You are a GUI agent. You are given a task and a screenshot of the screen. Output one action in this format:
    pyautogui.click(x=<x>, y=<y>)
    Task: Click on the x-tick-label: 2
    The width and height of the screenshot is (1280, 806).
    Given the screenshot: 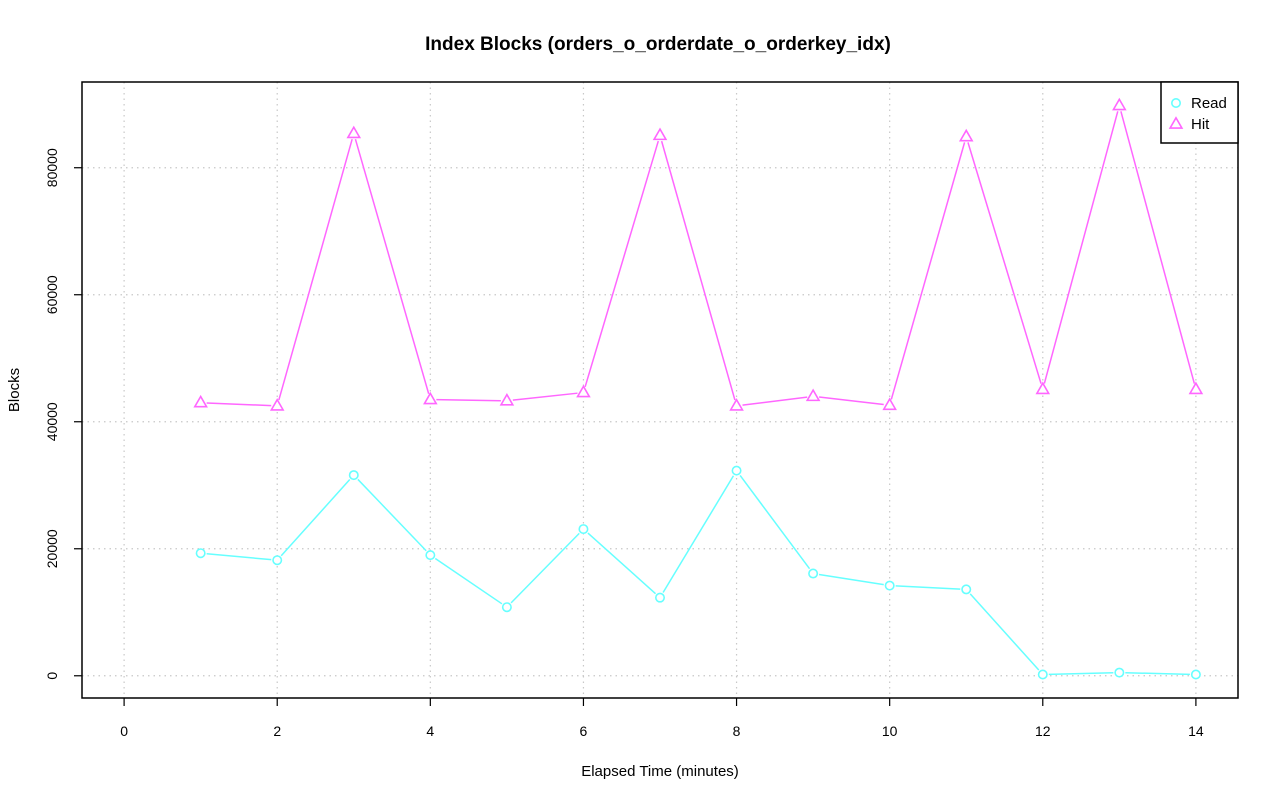 What is the action you would take?
    pyautogui.click(x=277, y=731)
    